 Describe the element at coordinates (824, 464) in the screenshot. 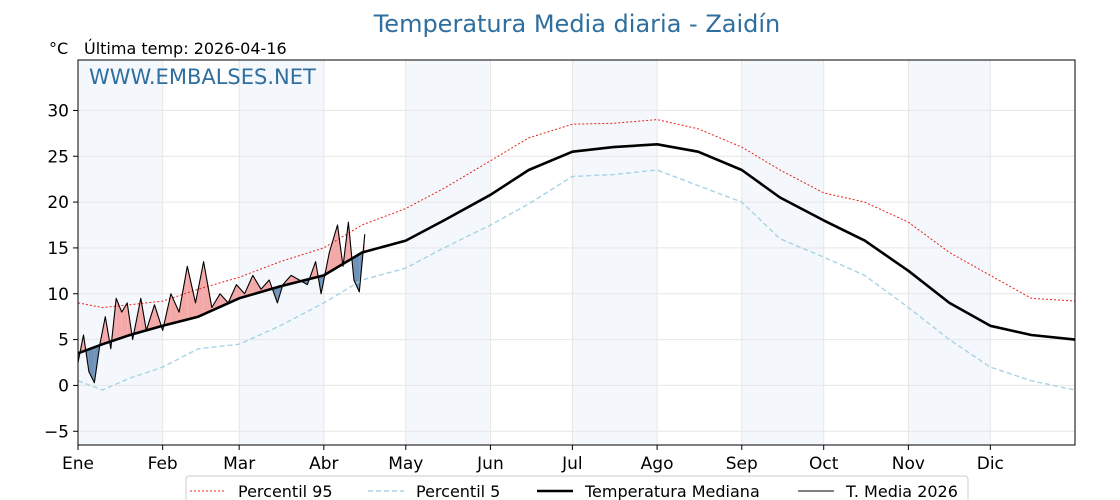

I see `x-tick-label: Oct` at that location.